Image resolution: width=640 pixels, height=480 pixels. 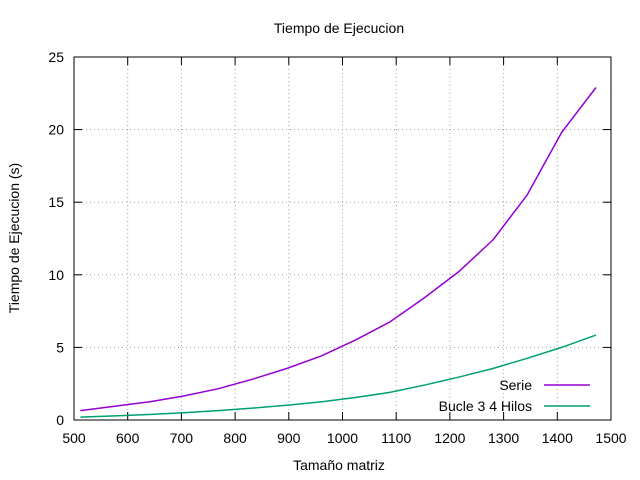 I want to click on y-axis-label: Tiempo de Ejecucion (s), so click(x=14, y=238).